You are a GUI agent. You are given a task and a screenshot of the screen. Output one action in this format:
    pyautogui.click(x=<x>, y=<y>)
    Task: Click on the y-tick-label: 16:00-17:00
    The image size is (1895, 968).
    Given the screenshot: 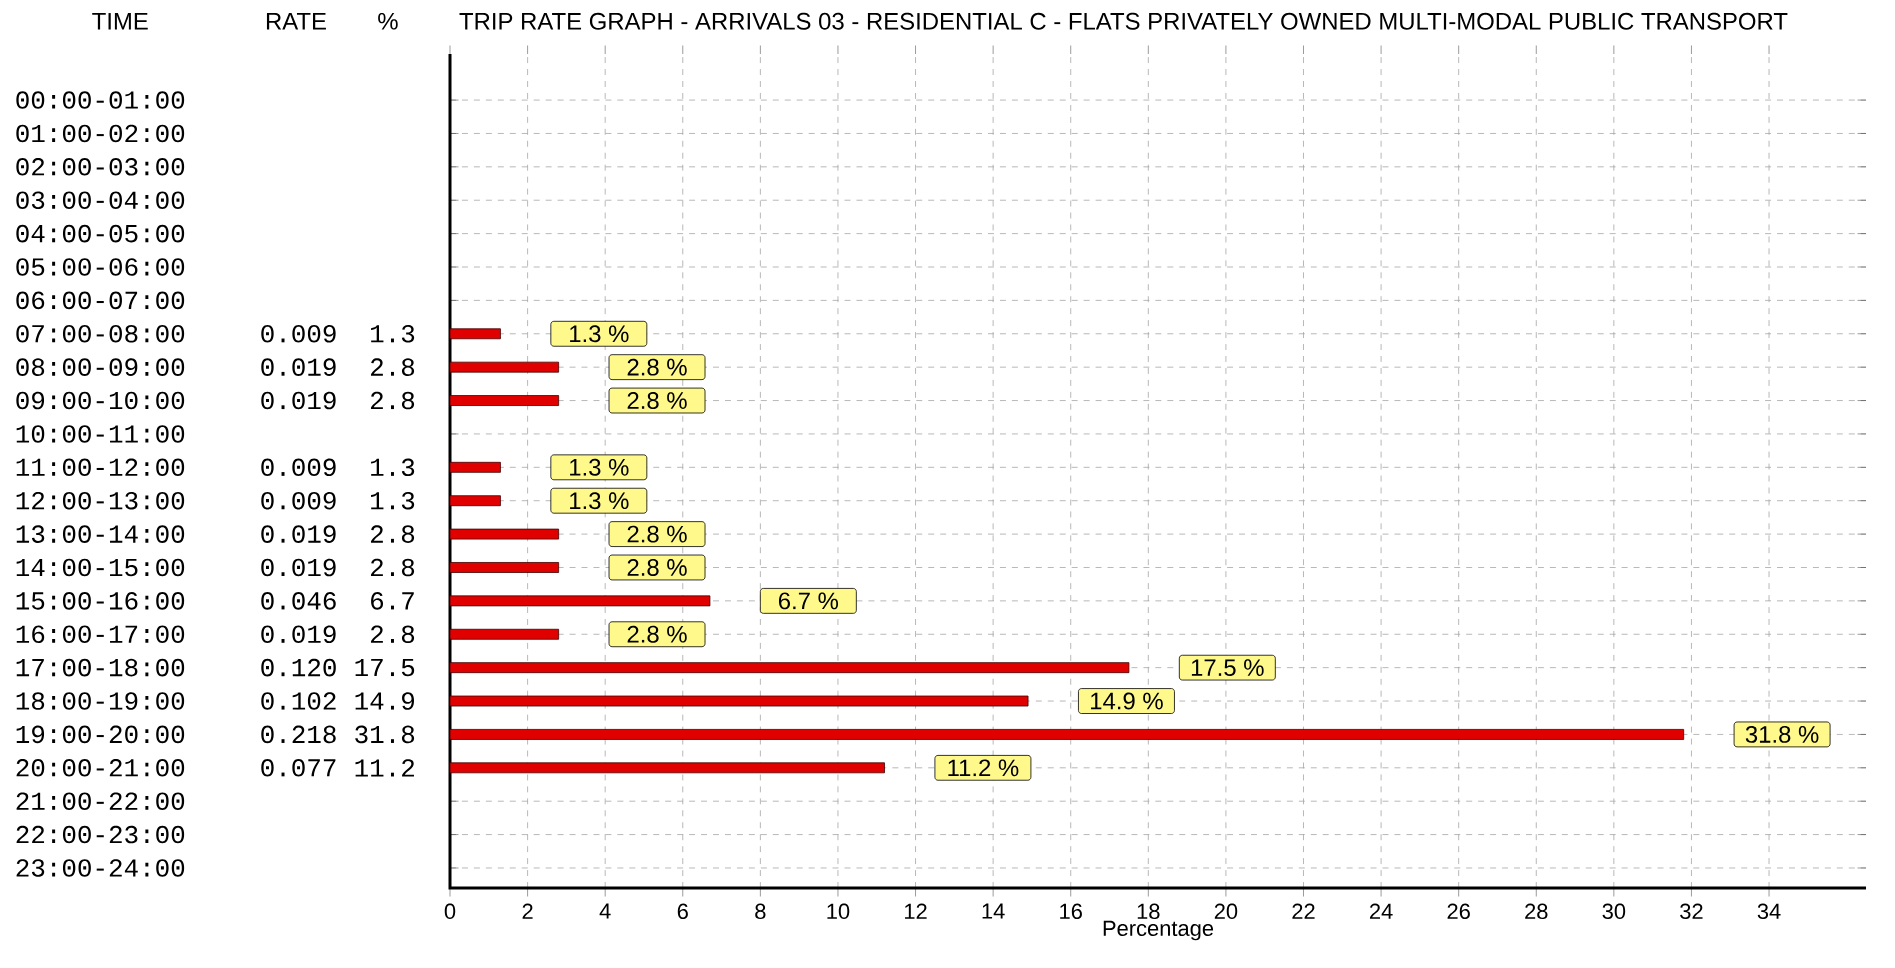 What is the action you would take?
    pyautogui.click(x=100, y=634)
    